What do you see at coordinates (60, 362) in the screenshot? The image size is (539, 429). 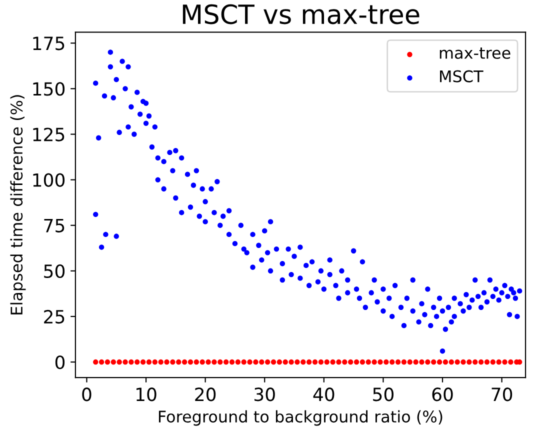 I see `y-tick-label: 0` at bounding box center [60, 362].